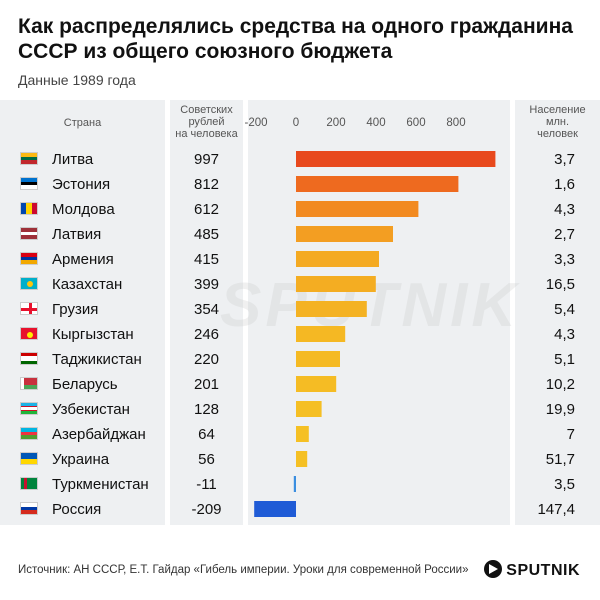 This screenshot has height=600, width=600. I want to click on table-row: Армения 415 3,3, so click(300, 259).